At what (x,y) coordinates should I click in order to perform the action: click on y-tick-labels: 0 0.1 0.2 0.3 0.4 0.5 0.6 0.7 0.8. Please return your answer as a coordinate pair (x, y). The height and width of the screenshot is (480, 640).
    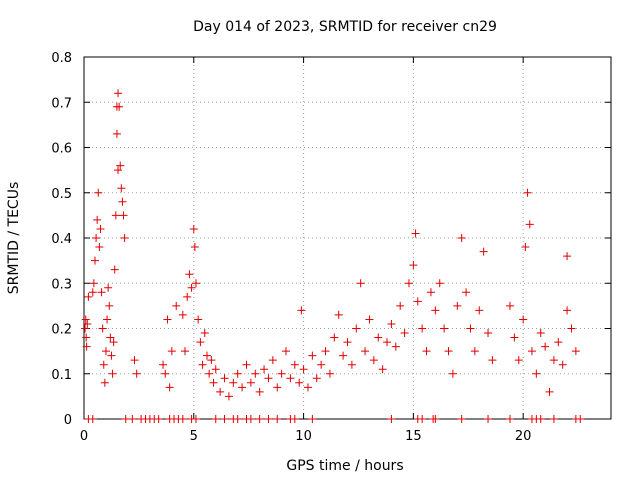
    Looking at the image, I should click on (61, 239).